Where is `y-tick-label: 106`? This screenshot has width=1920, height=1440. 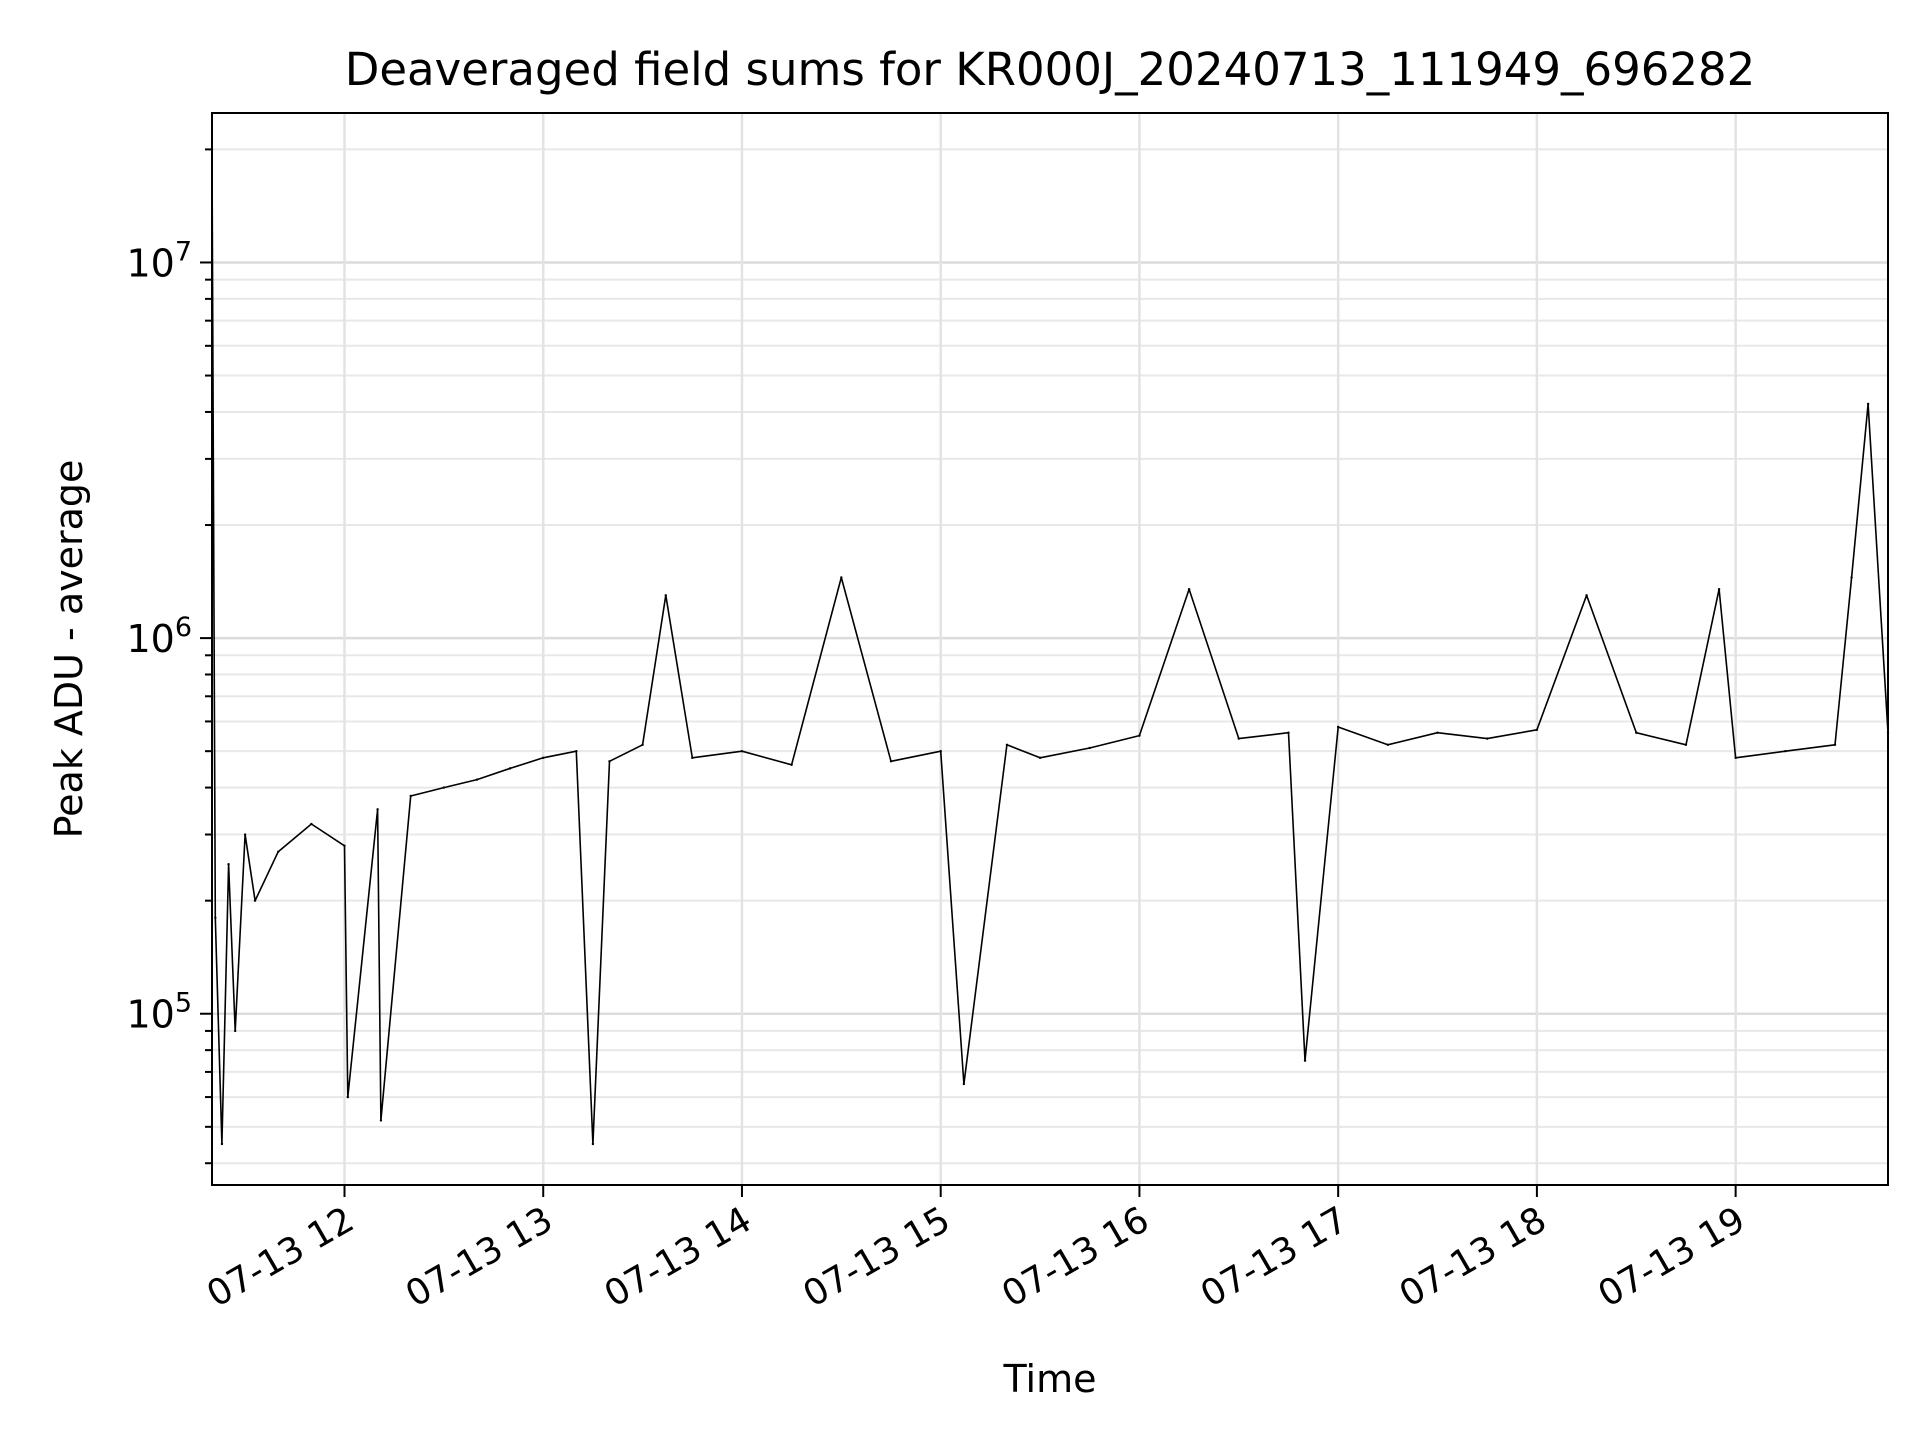 y-tick-label: 106 is located at coordinates (159, 636).